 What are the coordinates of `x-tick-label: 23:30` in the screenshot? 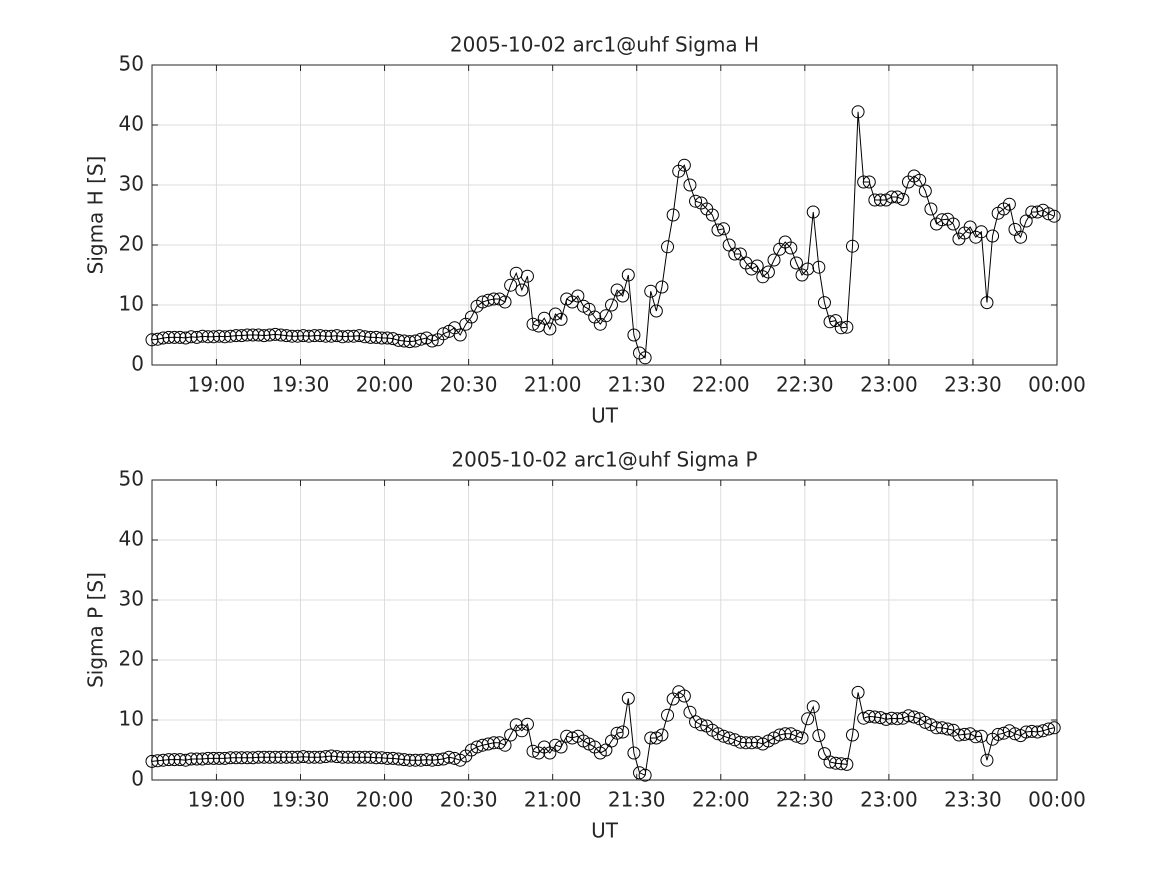 It's located at (973, 800).